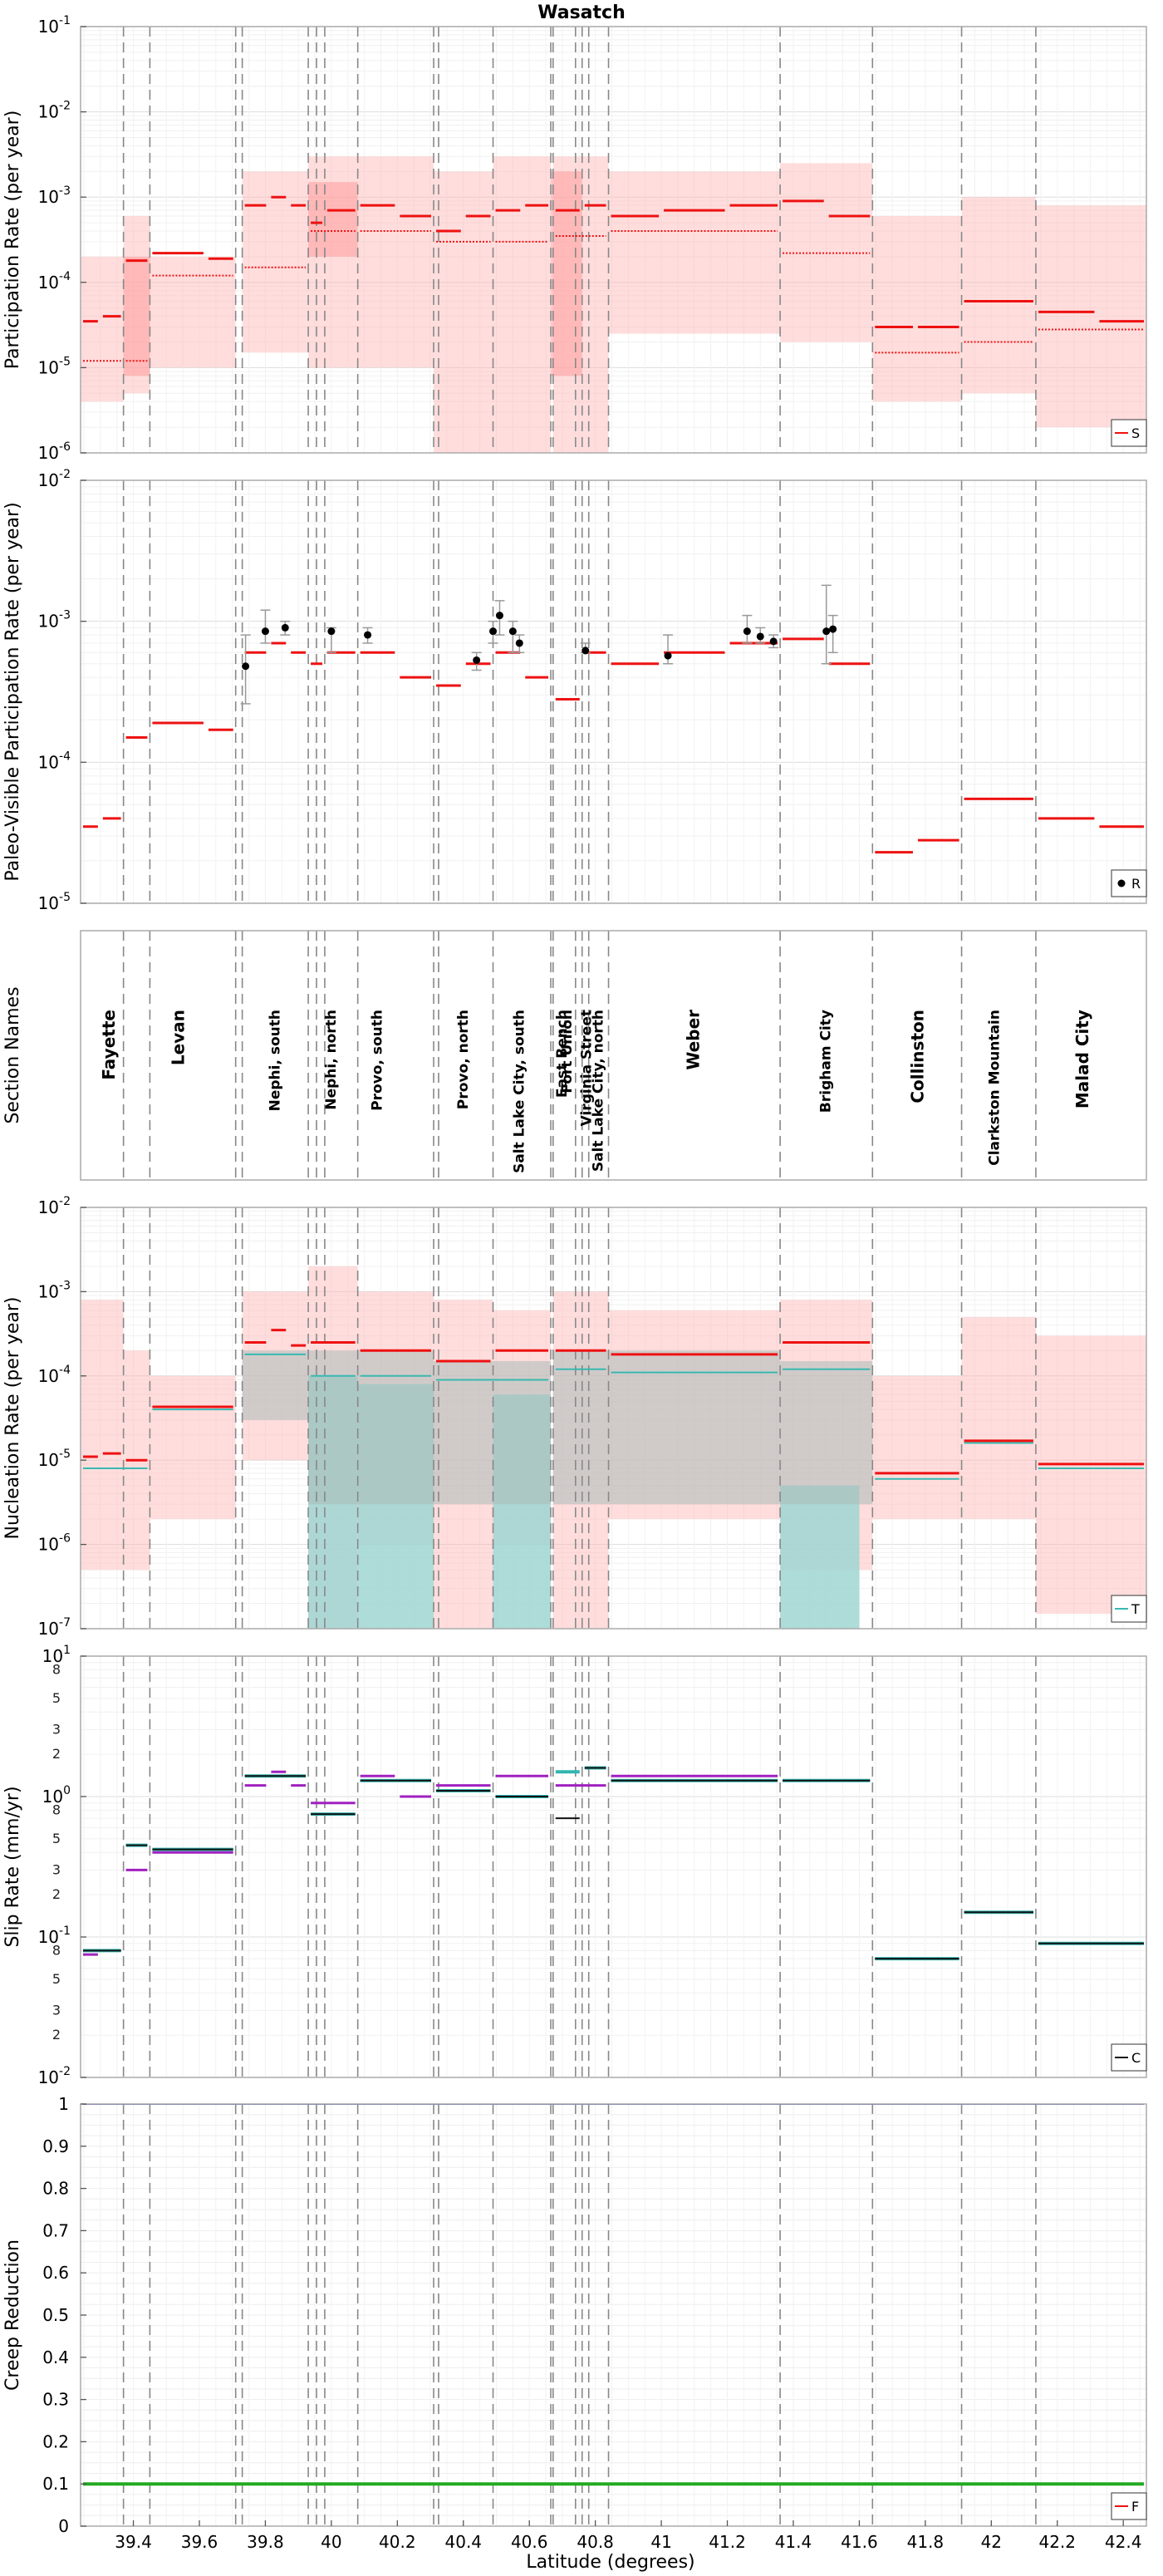 The height and width of the screenshot is (2576, 1163). What do you see at coordinates (56, 1894) in the screenshot?
I see `y-minor-label: 2` at bounding box center [56, 1894].